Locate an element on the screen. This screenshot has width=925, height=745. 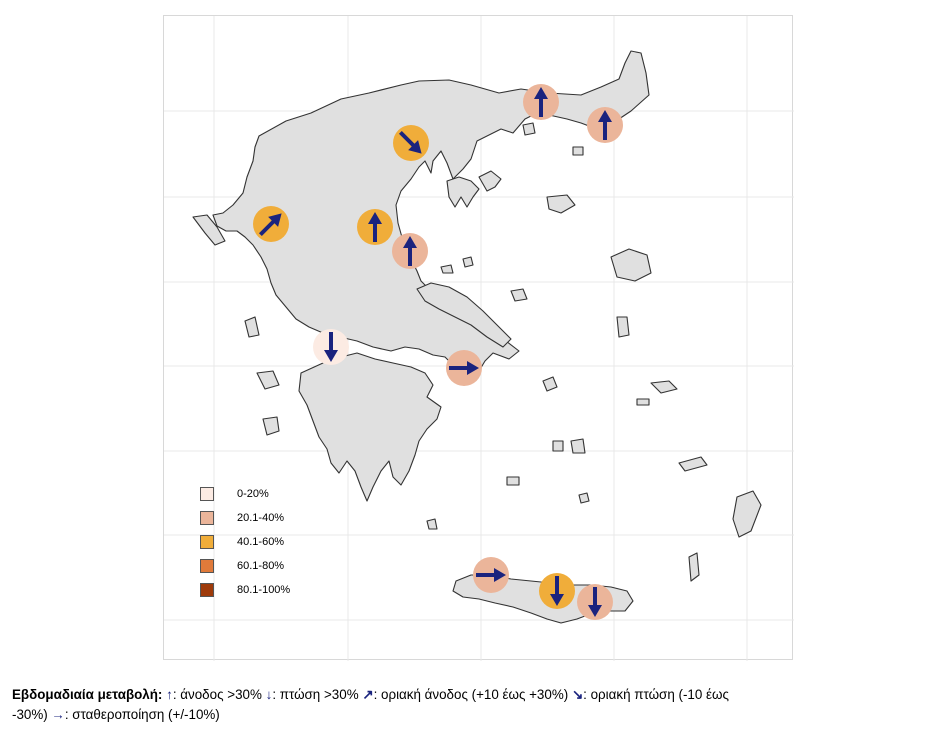
marginal-up-arrow-icon is located at coordinates (270, 225).